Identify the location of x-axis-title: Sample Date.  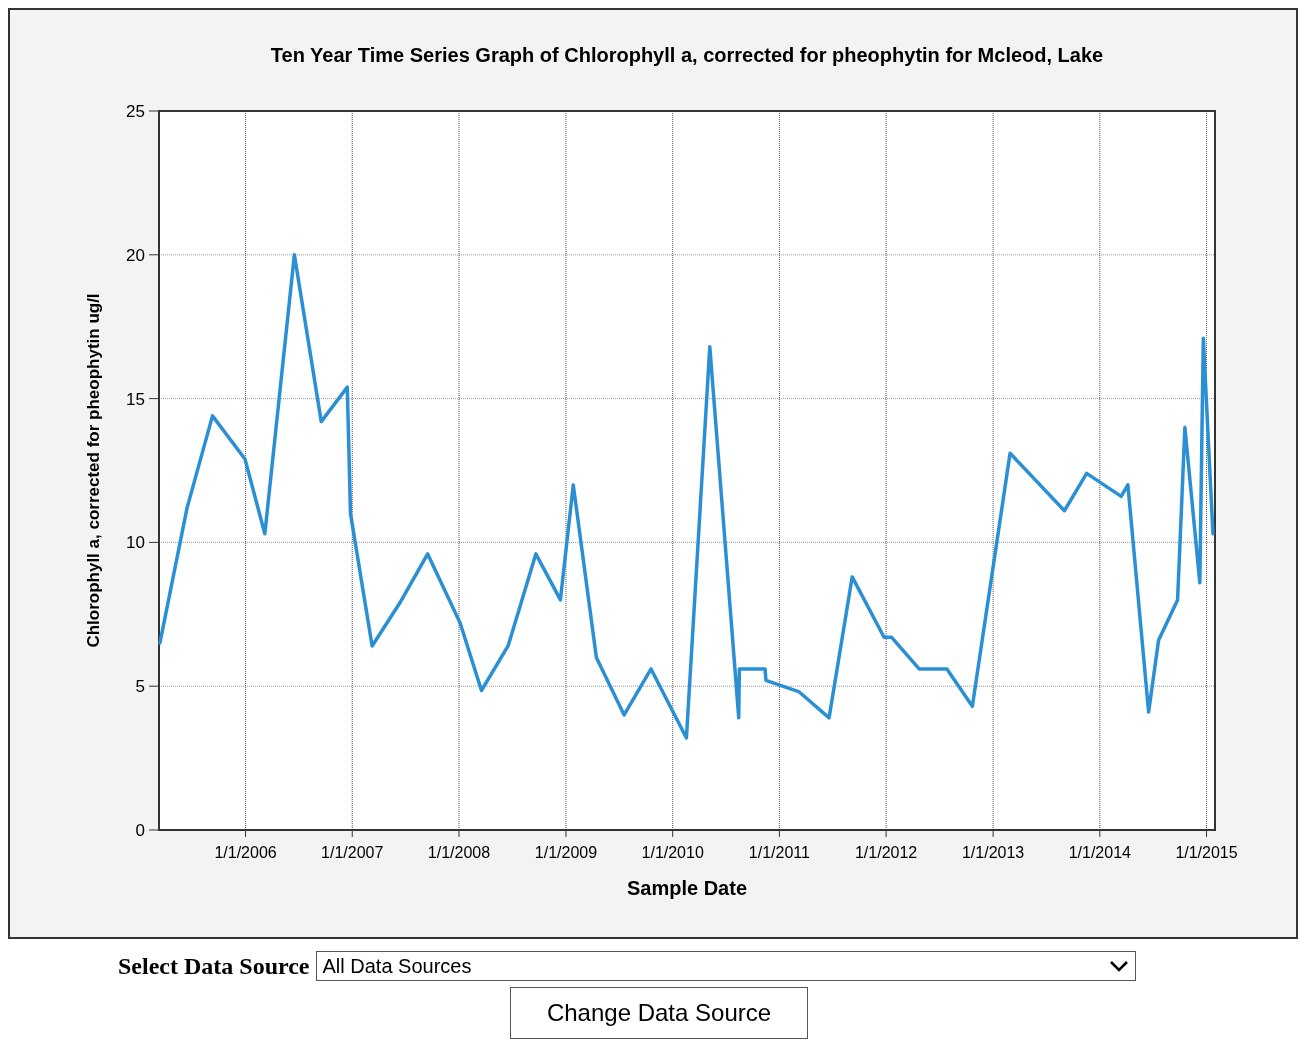
(687, 888).